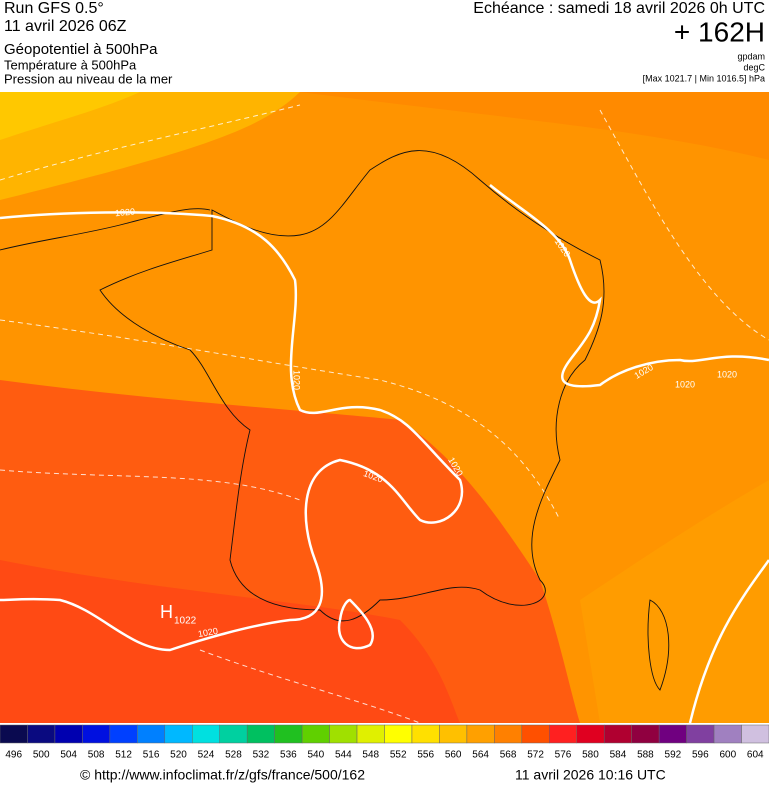 This screenshot has width=769, height=786. Describe the element at coordinates (645, 755) in the screenshot. I see `colorbar-tick-label: 588` at that location.